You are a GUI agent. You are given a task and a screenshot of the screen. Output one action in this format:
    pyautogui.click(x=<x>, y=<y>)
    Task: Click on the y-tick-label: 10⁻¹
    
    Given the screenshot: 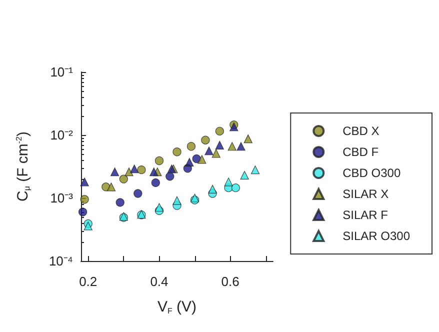 What is the action you would take?
    pyautogui.click(x=62, y=72)
    